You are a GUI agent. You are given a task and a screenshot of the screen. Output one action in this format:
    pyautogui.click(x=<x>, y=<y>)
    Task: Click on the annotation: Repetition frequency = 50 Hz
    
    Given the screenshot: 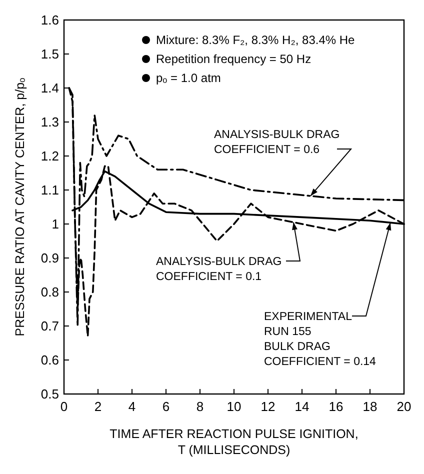 What is the action you would take?
    pyautogui.click(x=234, y=59)
    